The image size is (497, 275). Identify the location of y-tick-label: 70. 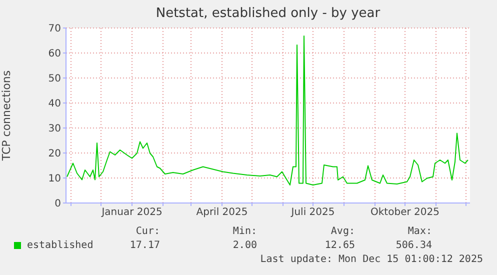
(54, 29).